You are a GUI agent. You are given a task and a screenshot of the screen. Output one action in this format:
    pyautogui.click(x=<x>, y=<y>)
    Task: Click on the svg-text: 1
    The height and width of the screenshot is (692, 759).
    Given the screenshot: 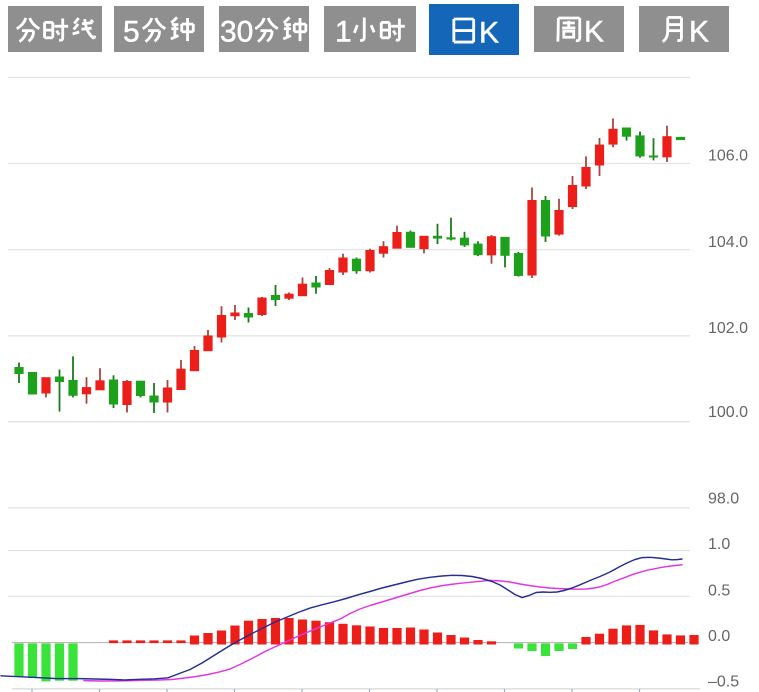 What is the action you would take?
    pyautogui.click(x=343, y=30)
    